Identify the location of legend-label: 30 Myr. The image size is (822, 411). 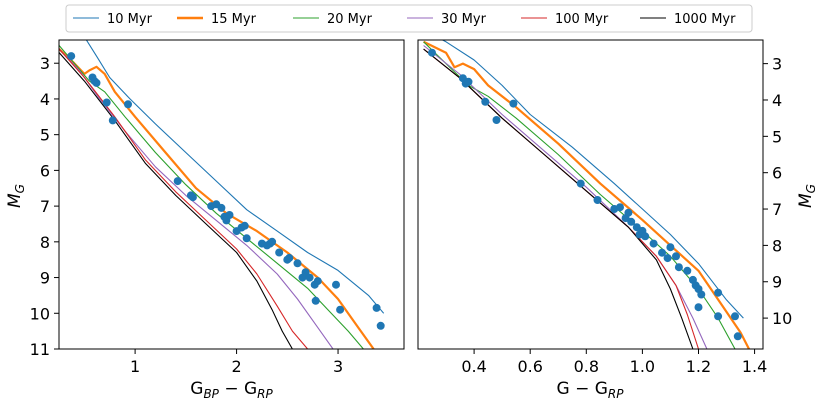
(464, 19).